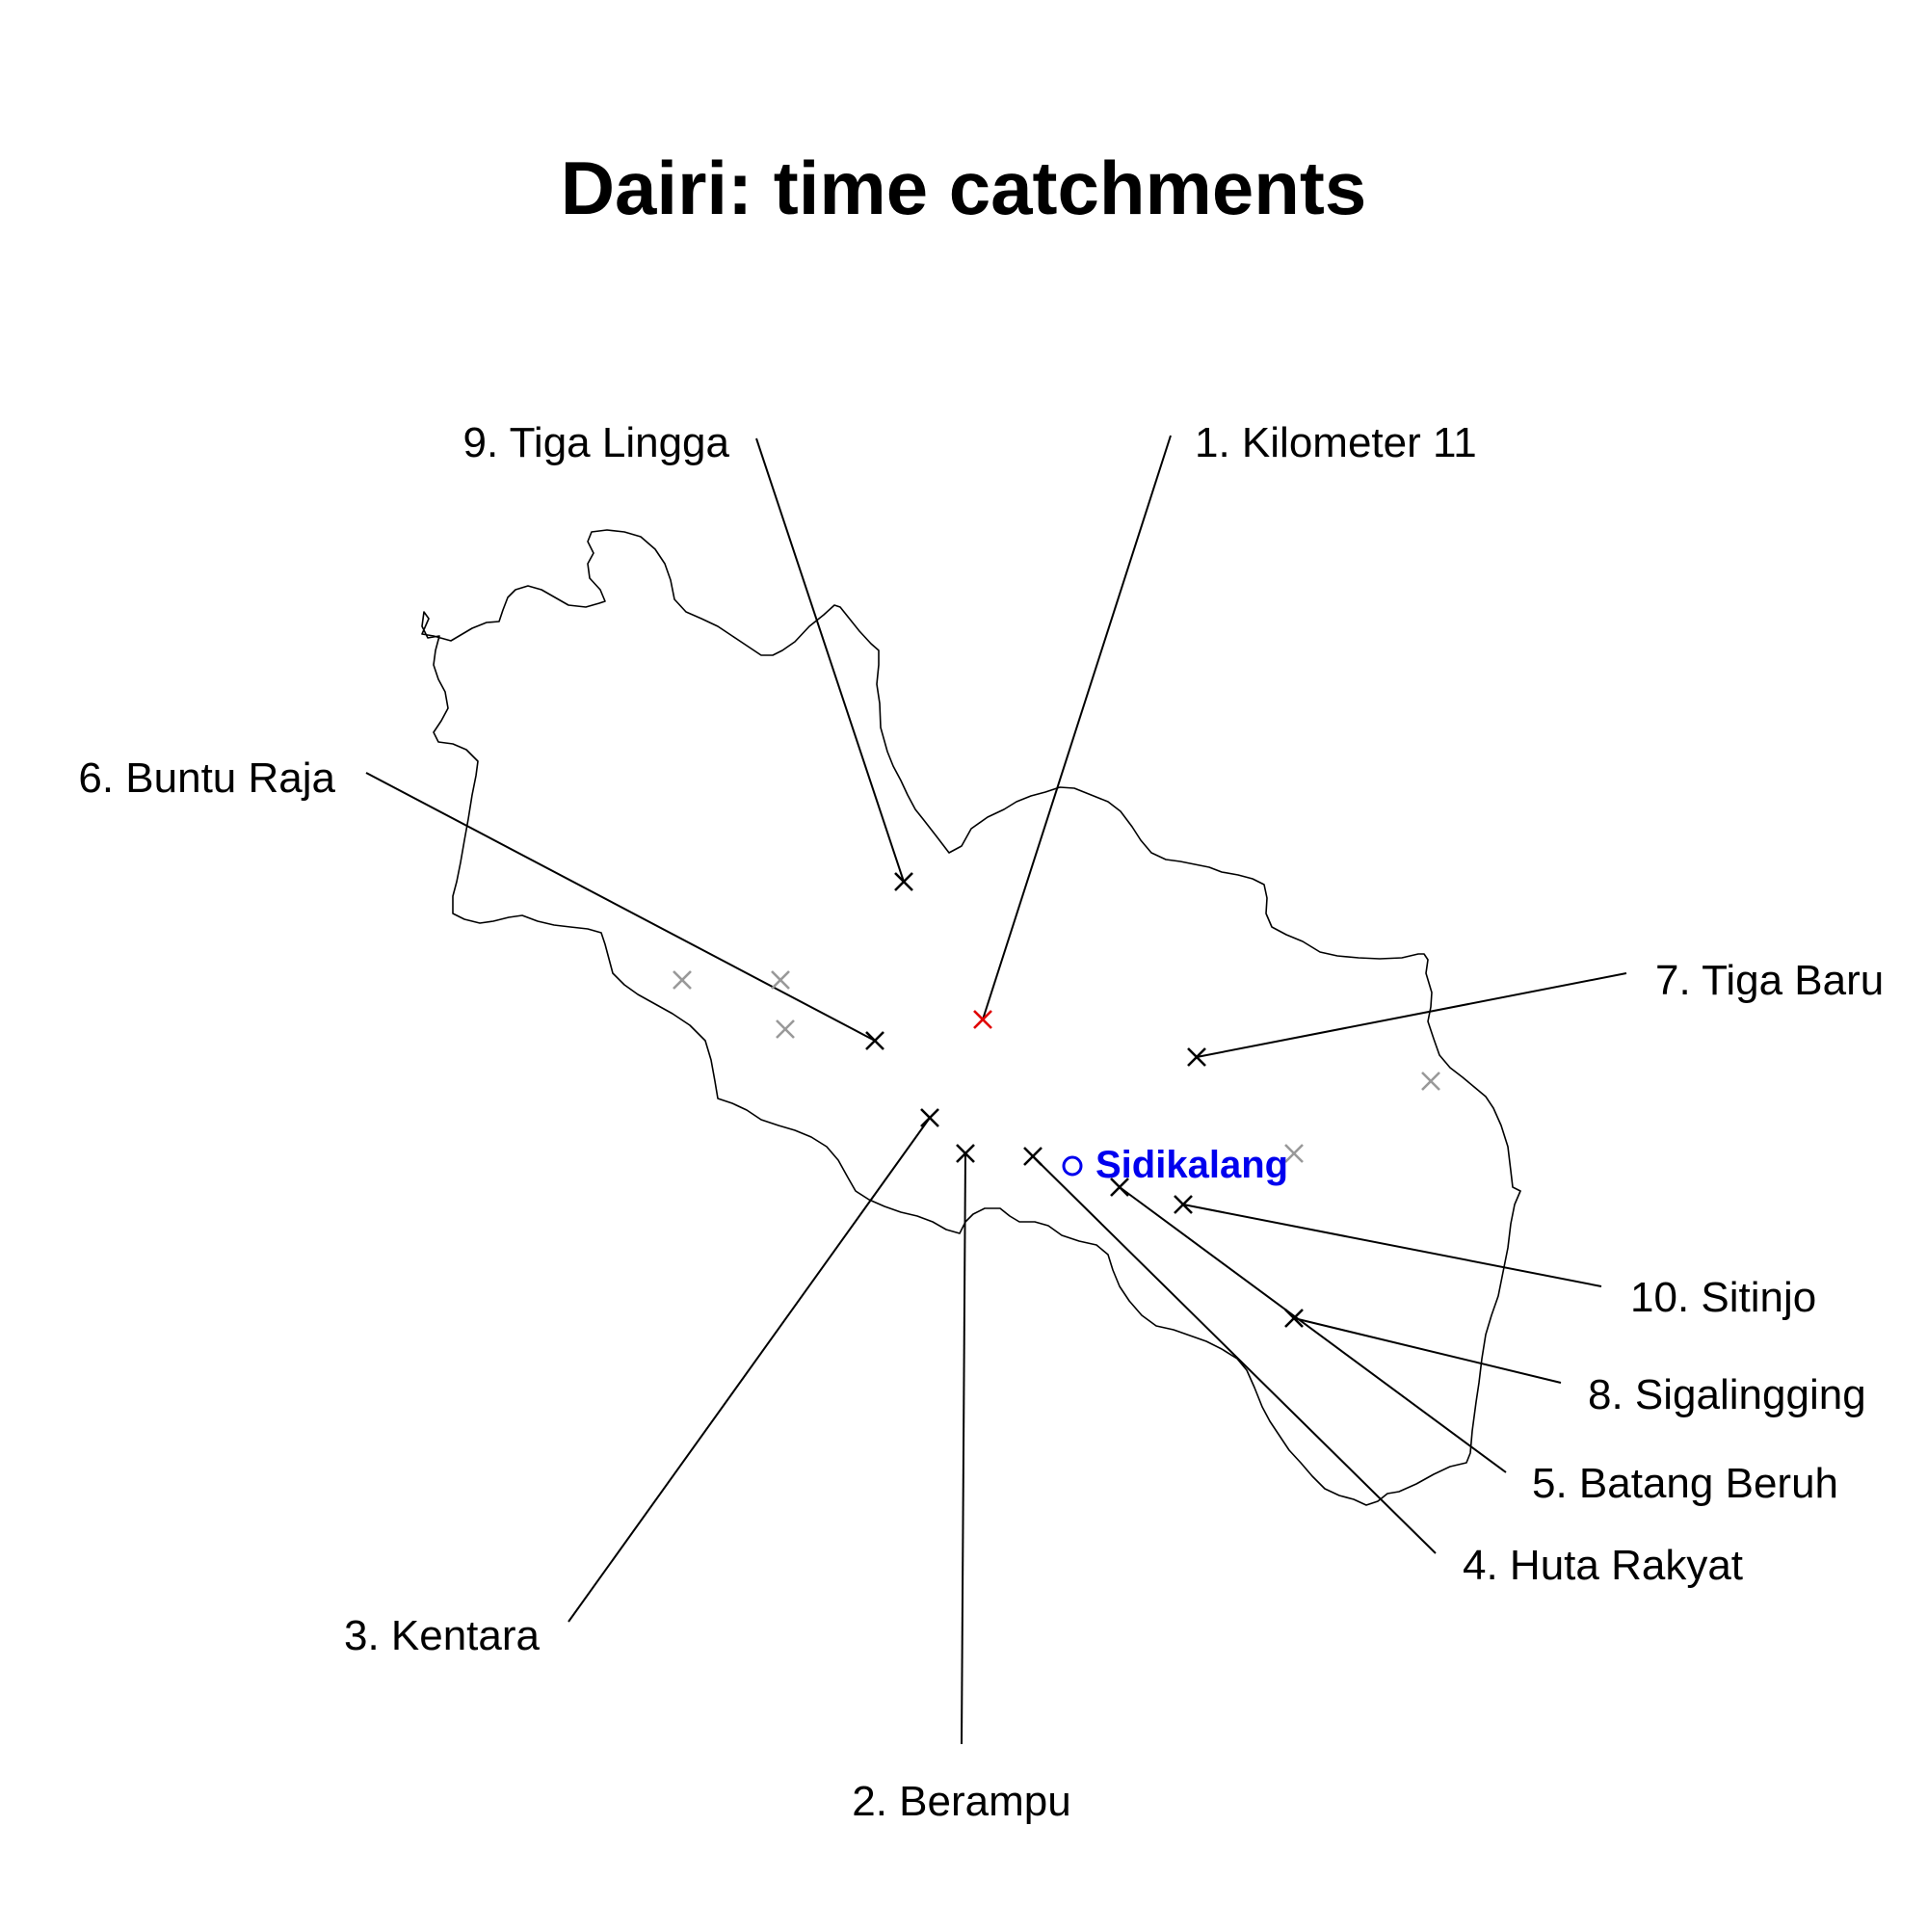 Image resolution: width=1927 pixels, height=1932 pixels. Describe the element at coordinates (1727, 1394) in the screenshot. I see `place-label-8: 8. Sigalingging` at that location.